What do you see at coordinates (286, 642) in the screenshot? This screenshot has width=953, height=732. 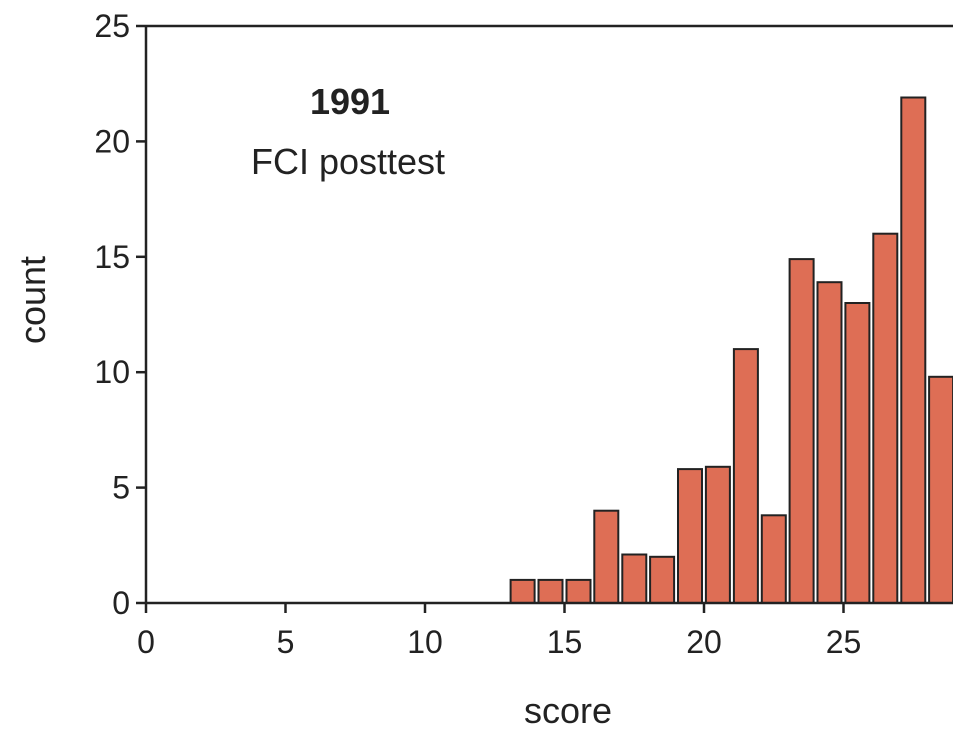 I see `x-tick-label: 5` at bounding box center [286, 642].